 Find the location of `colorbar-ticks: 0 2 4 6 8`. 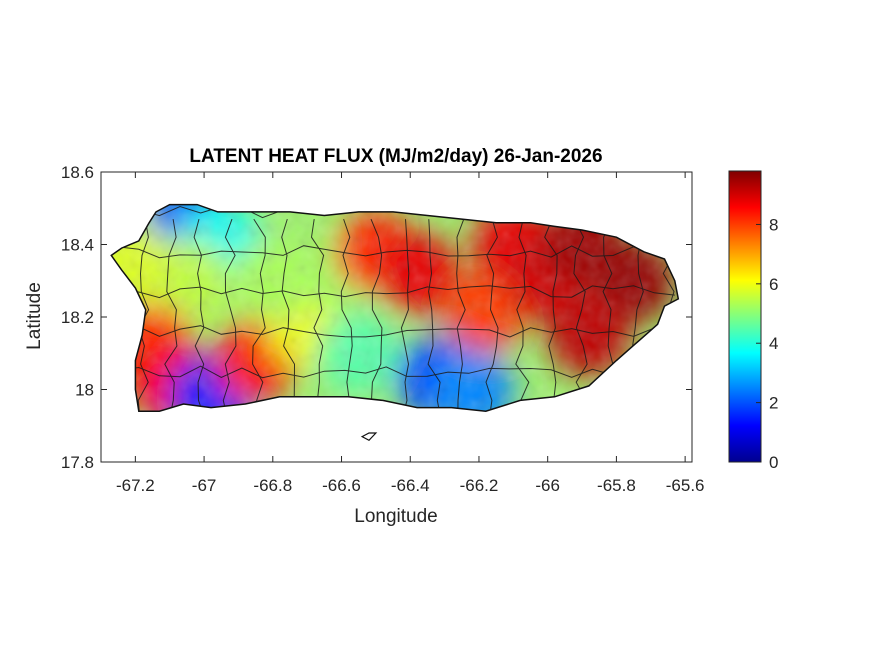

colorbar-ticks: 0 2 4 6 8 is located at coordinates (767, 343).